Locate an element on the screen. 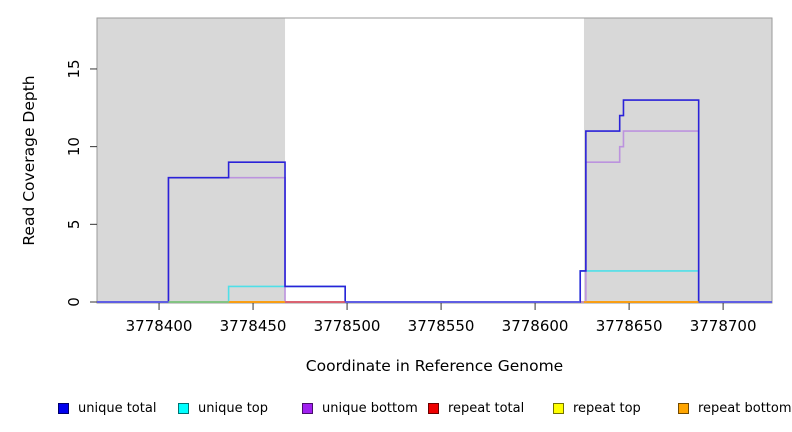  legend-label: repeat total is located at coordinates (486, 408).